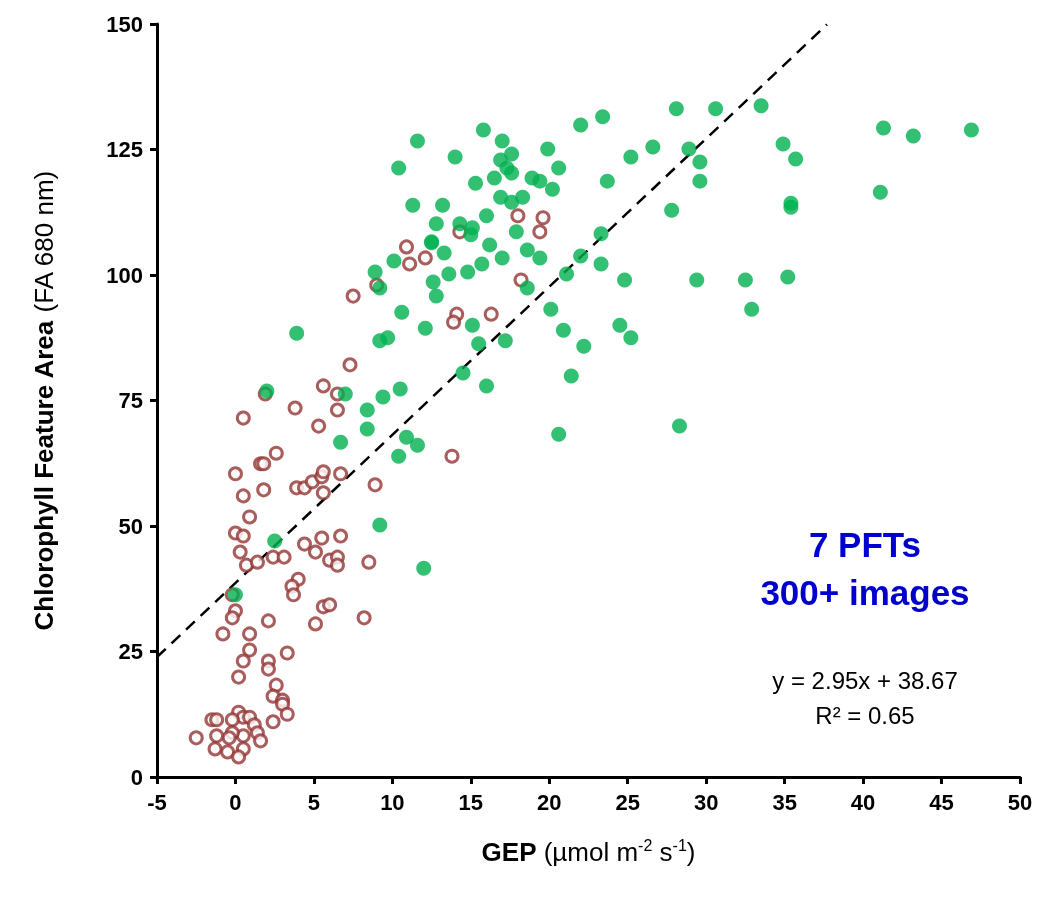 This screenshot has height=902, width=1038. What do you see at coordinates (865, 680) in the screenshot?
I see `annotation: y = 2.95x + 38.67` at bounding box center [865, 680].